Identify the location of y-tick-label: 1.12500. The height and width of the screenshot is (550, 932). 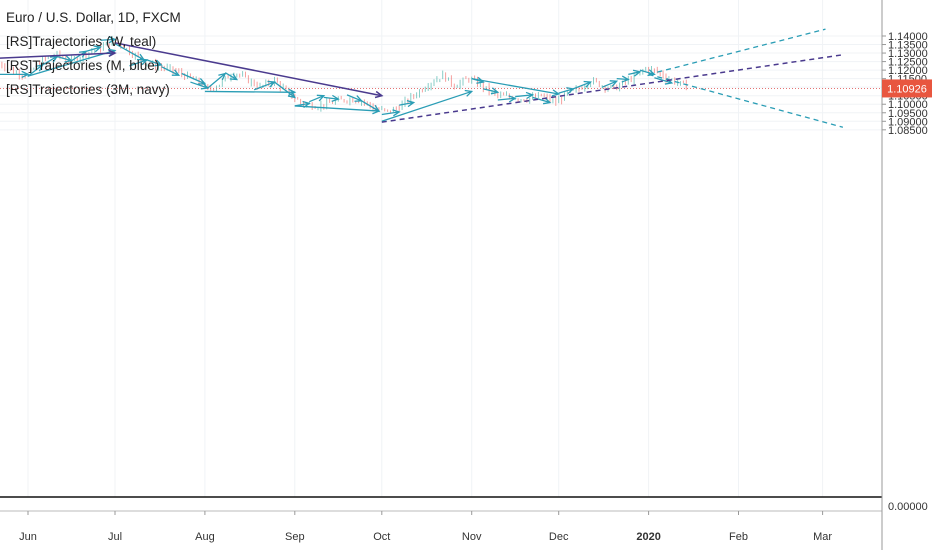
(908, 63).